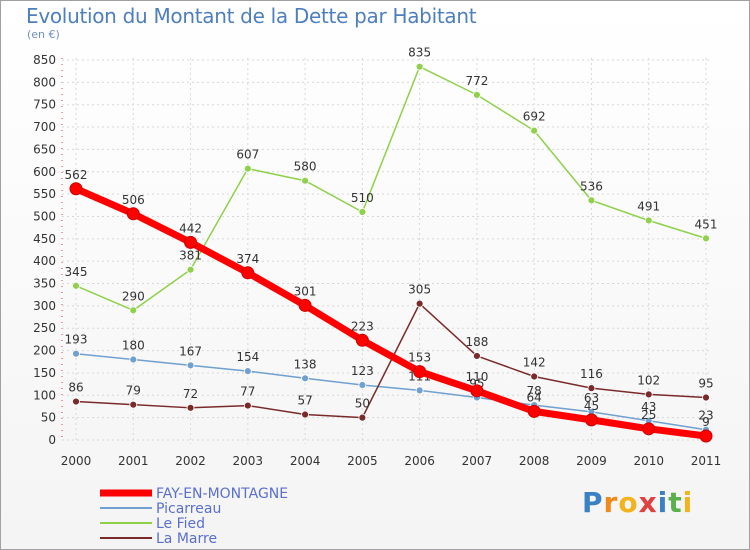  Describe the element at coordinates (591, 374) in the screenshot. I see `data-label: 116` at that location.